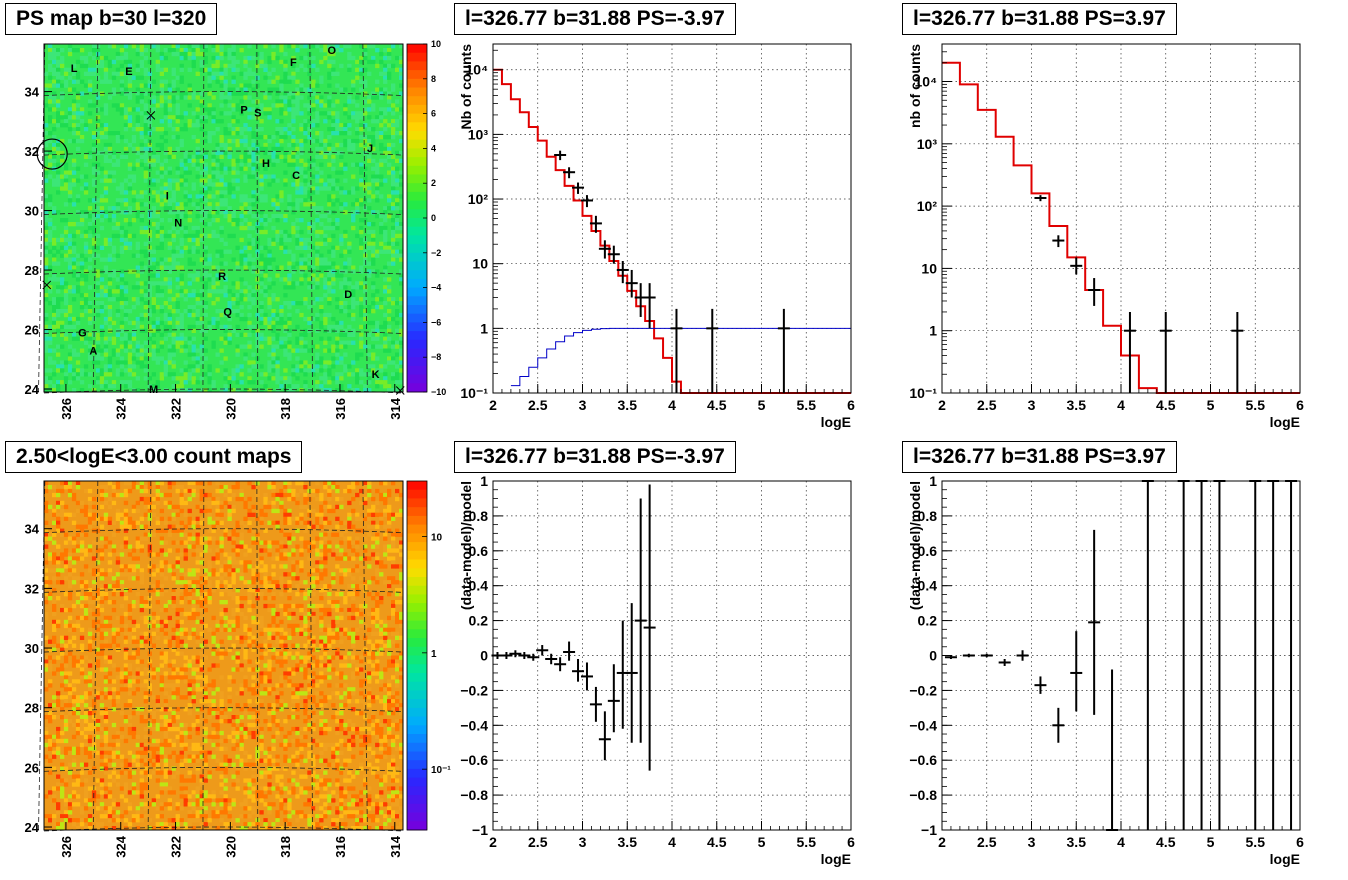  What do you see at coordinates (417, 300) in the screenshot?
I see `colorbar-segment` at bounding box center [417, 300].